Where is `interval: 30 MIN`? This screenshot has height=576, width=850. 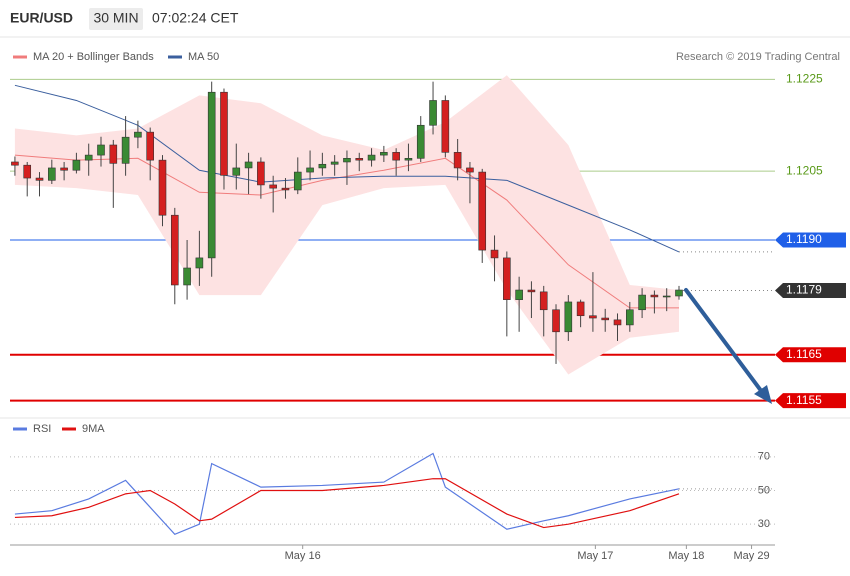
interval: 30 MIN is located at coordinates (115, 18).